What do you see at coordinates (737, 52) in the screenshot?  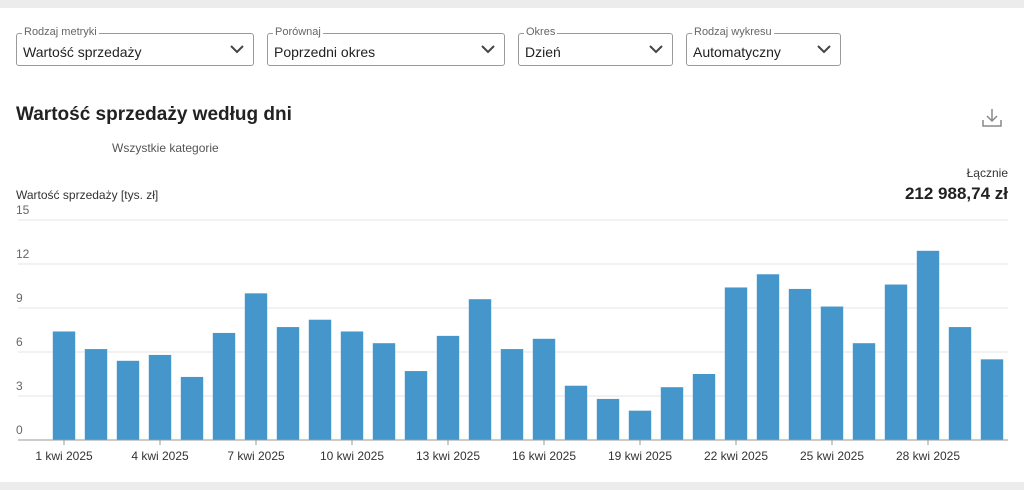 I see `select-value: Automatyczny` at bounding box center [737, 52].